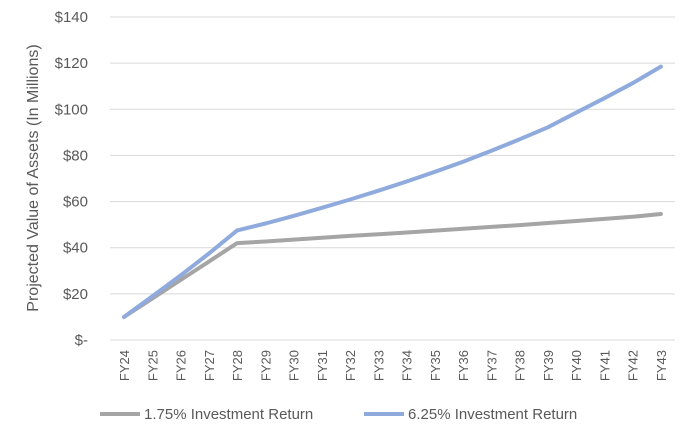 This screenshot has height=433, width=685. Describe the element at coordinates (491, 365) in the screenshot. I see `x-tick-label: FY37` at that location.